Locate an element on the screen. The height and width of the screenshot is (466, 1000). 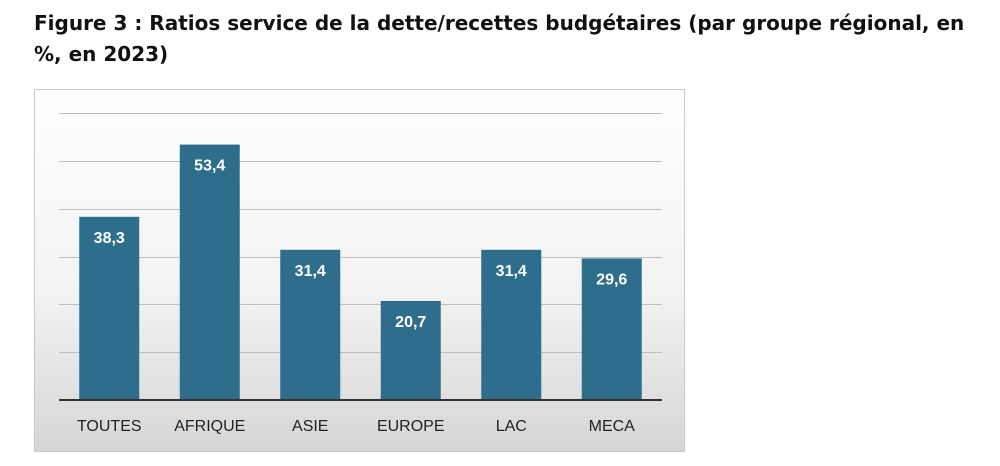
x-tick-label: TOUTES is located at coordinates (109, 426).